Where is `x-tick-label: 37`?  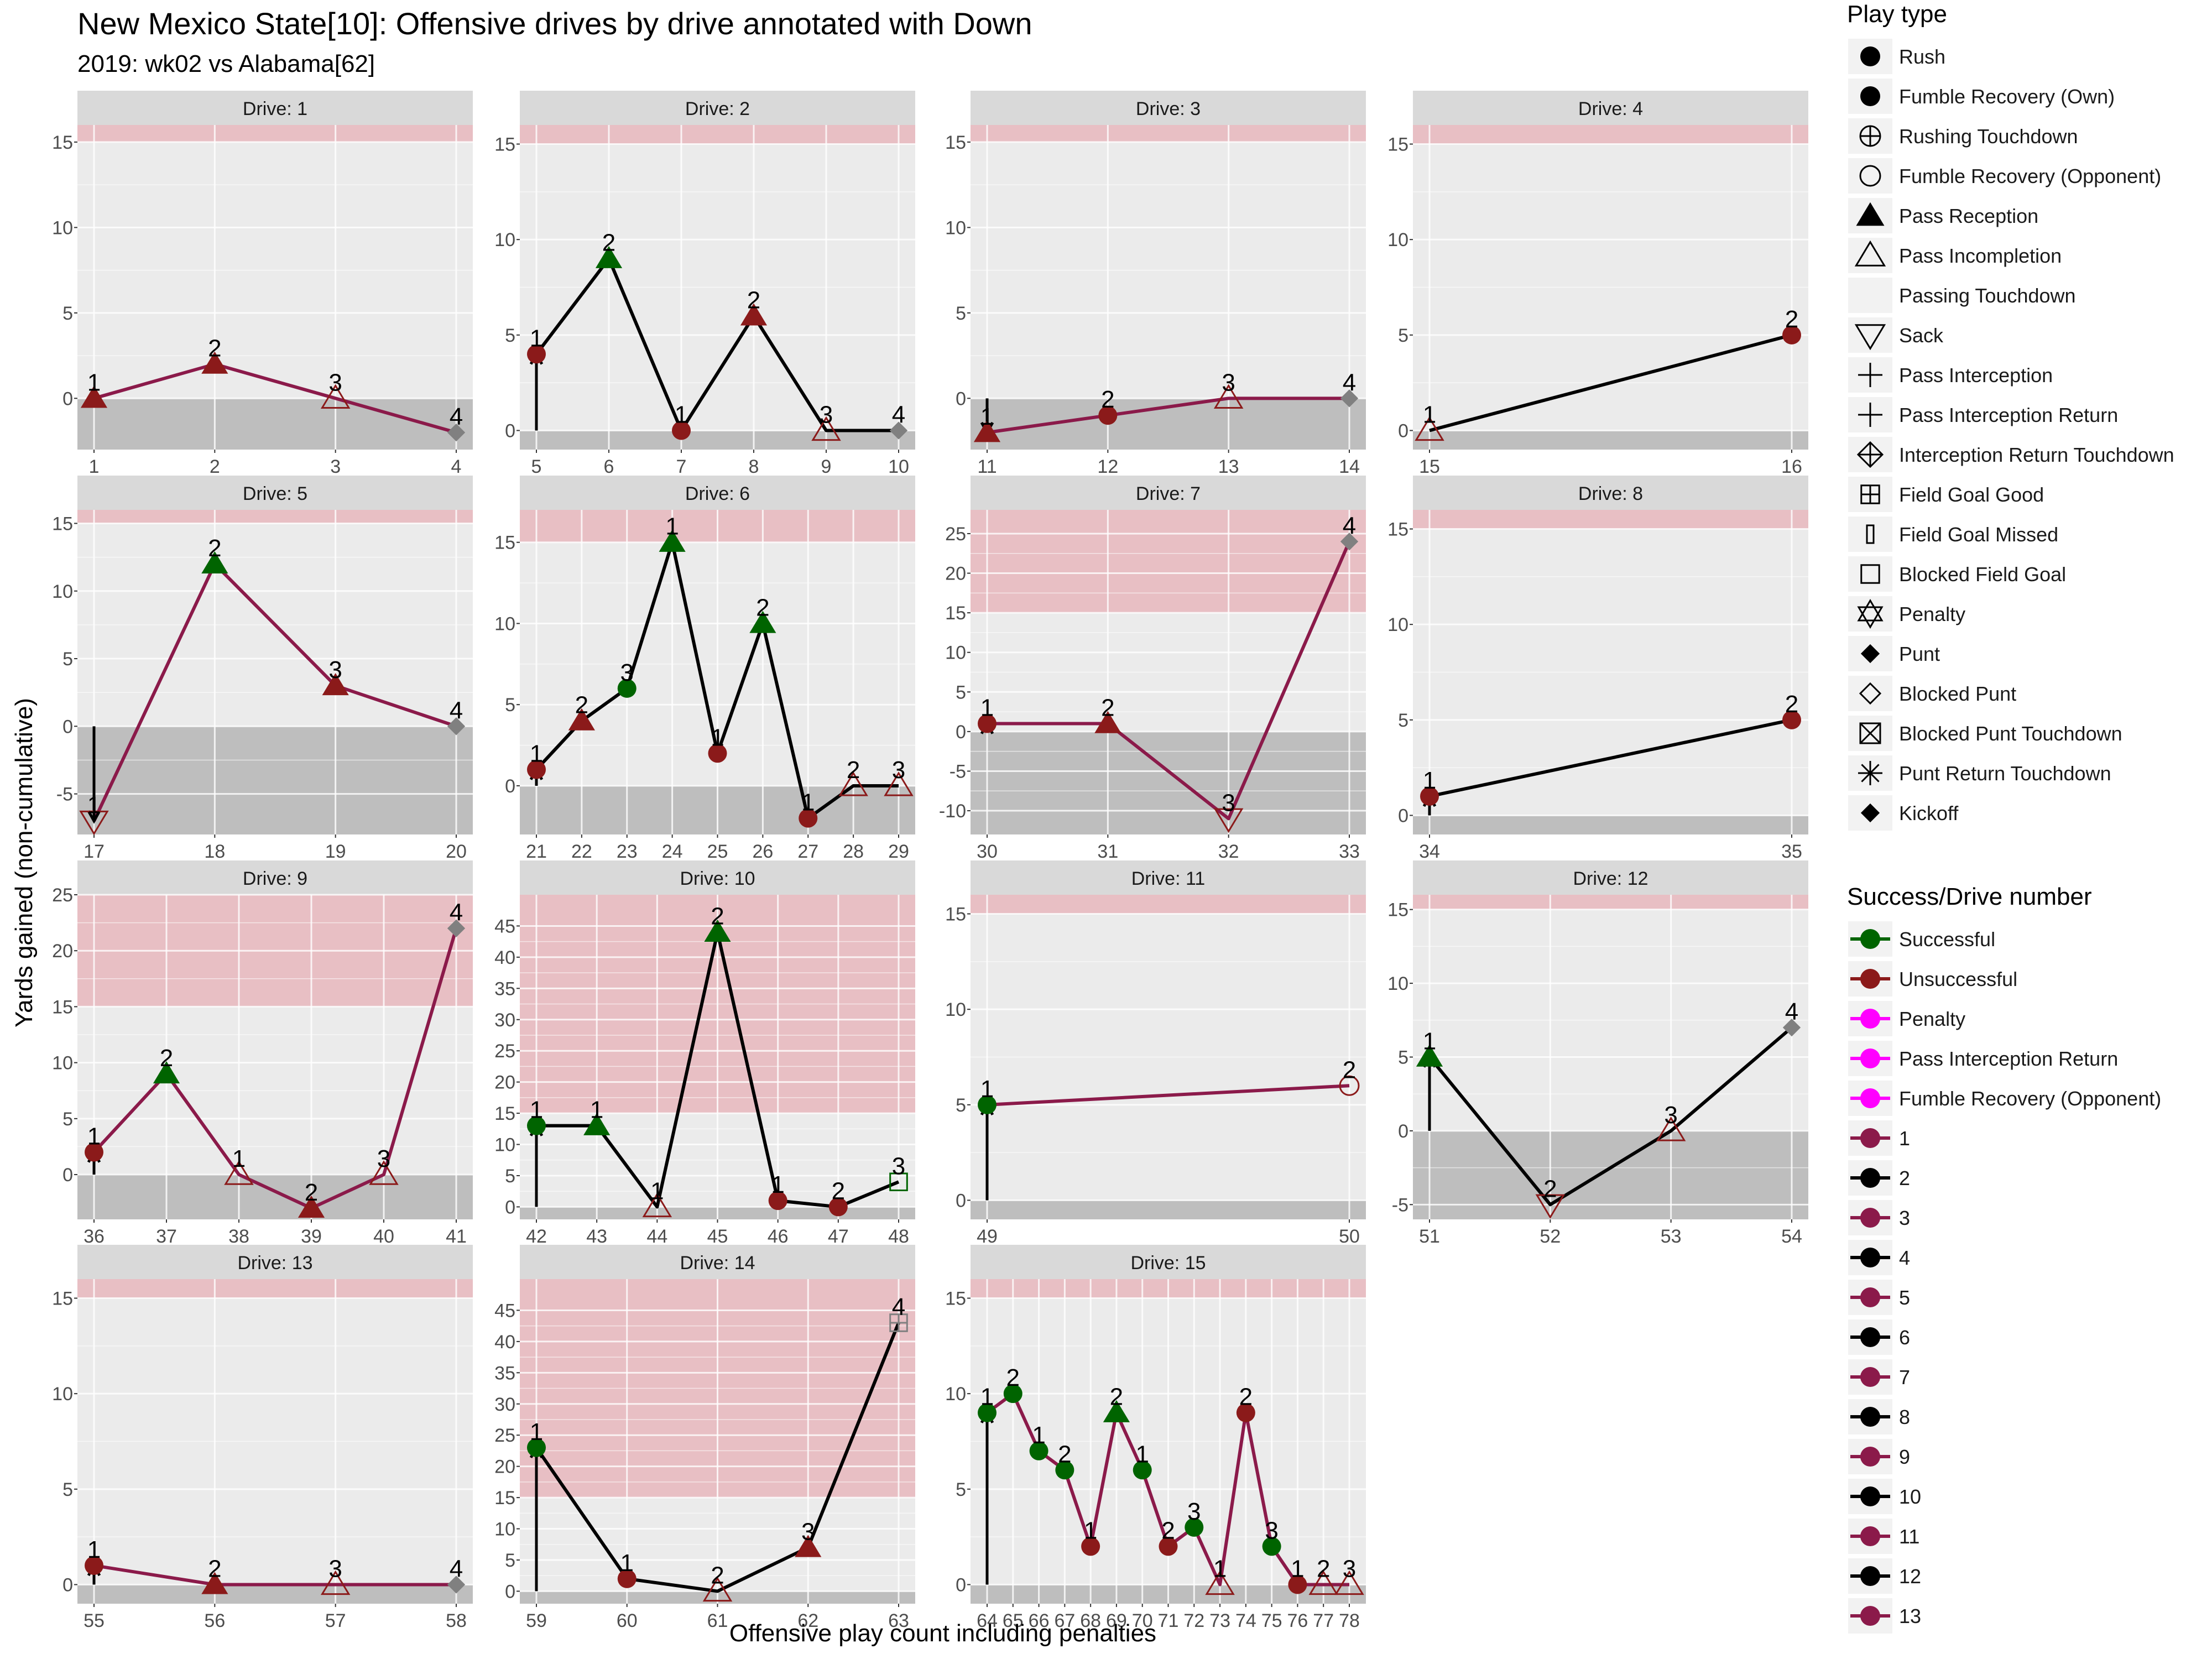 x-tick-label: 37 is located at coordinates (167, 1237).